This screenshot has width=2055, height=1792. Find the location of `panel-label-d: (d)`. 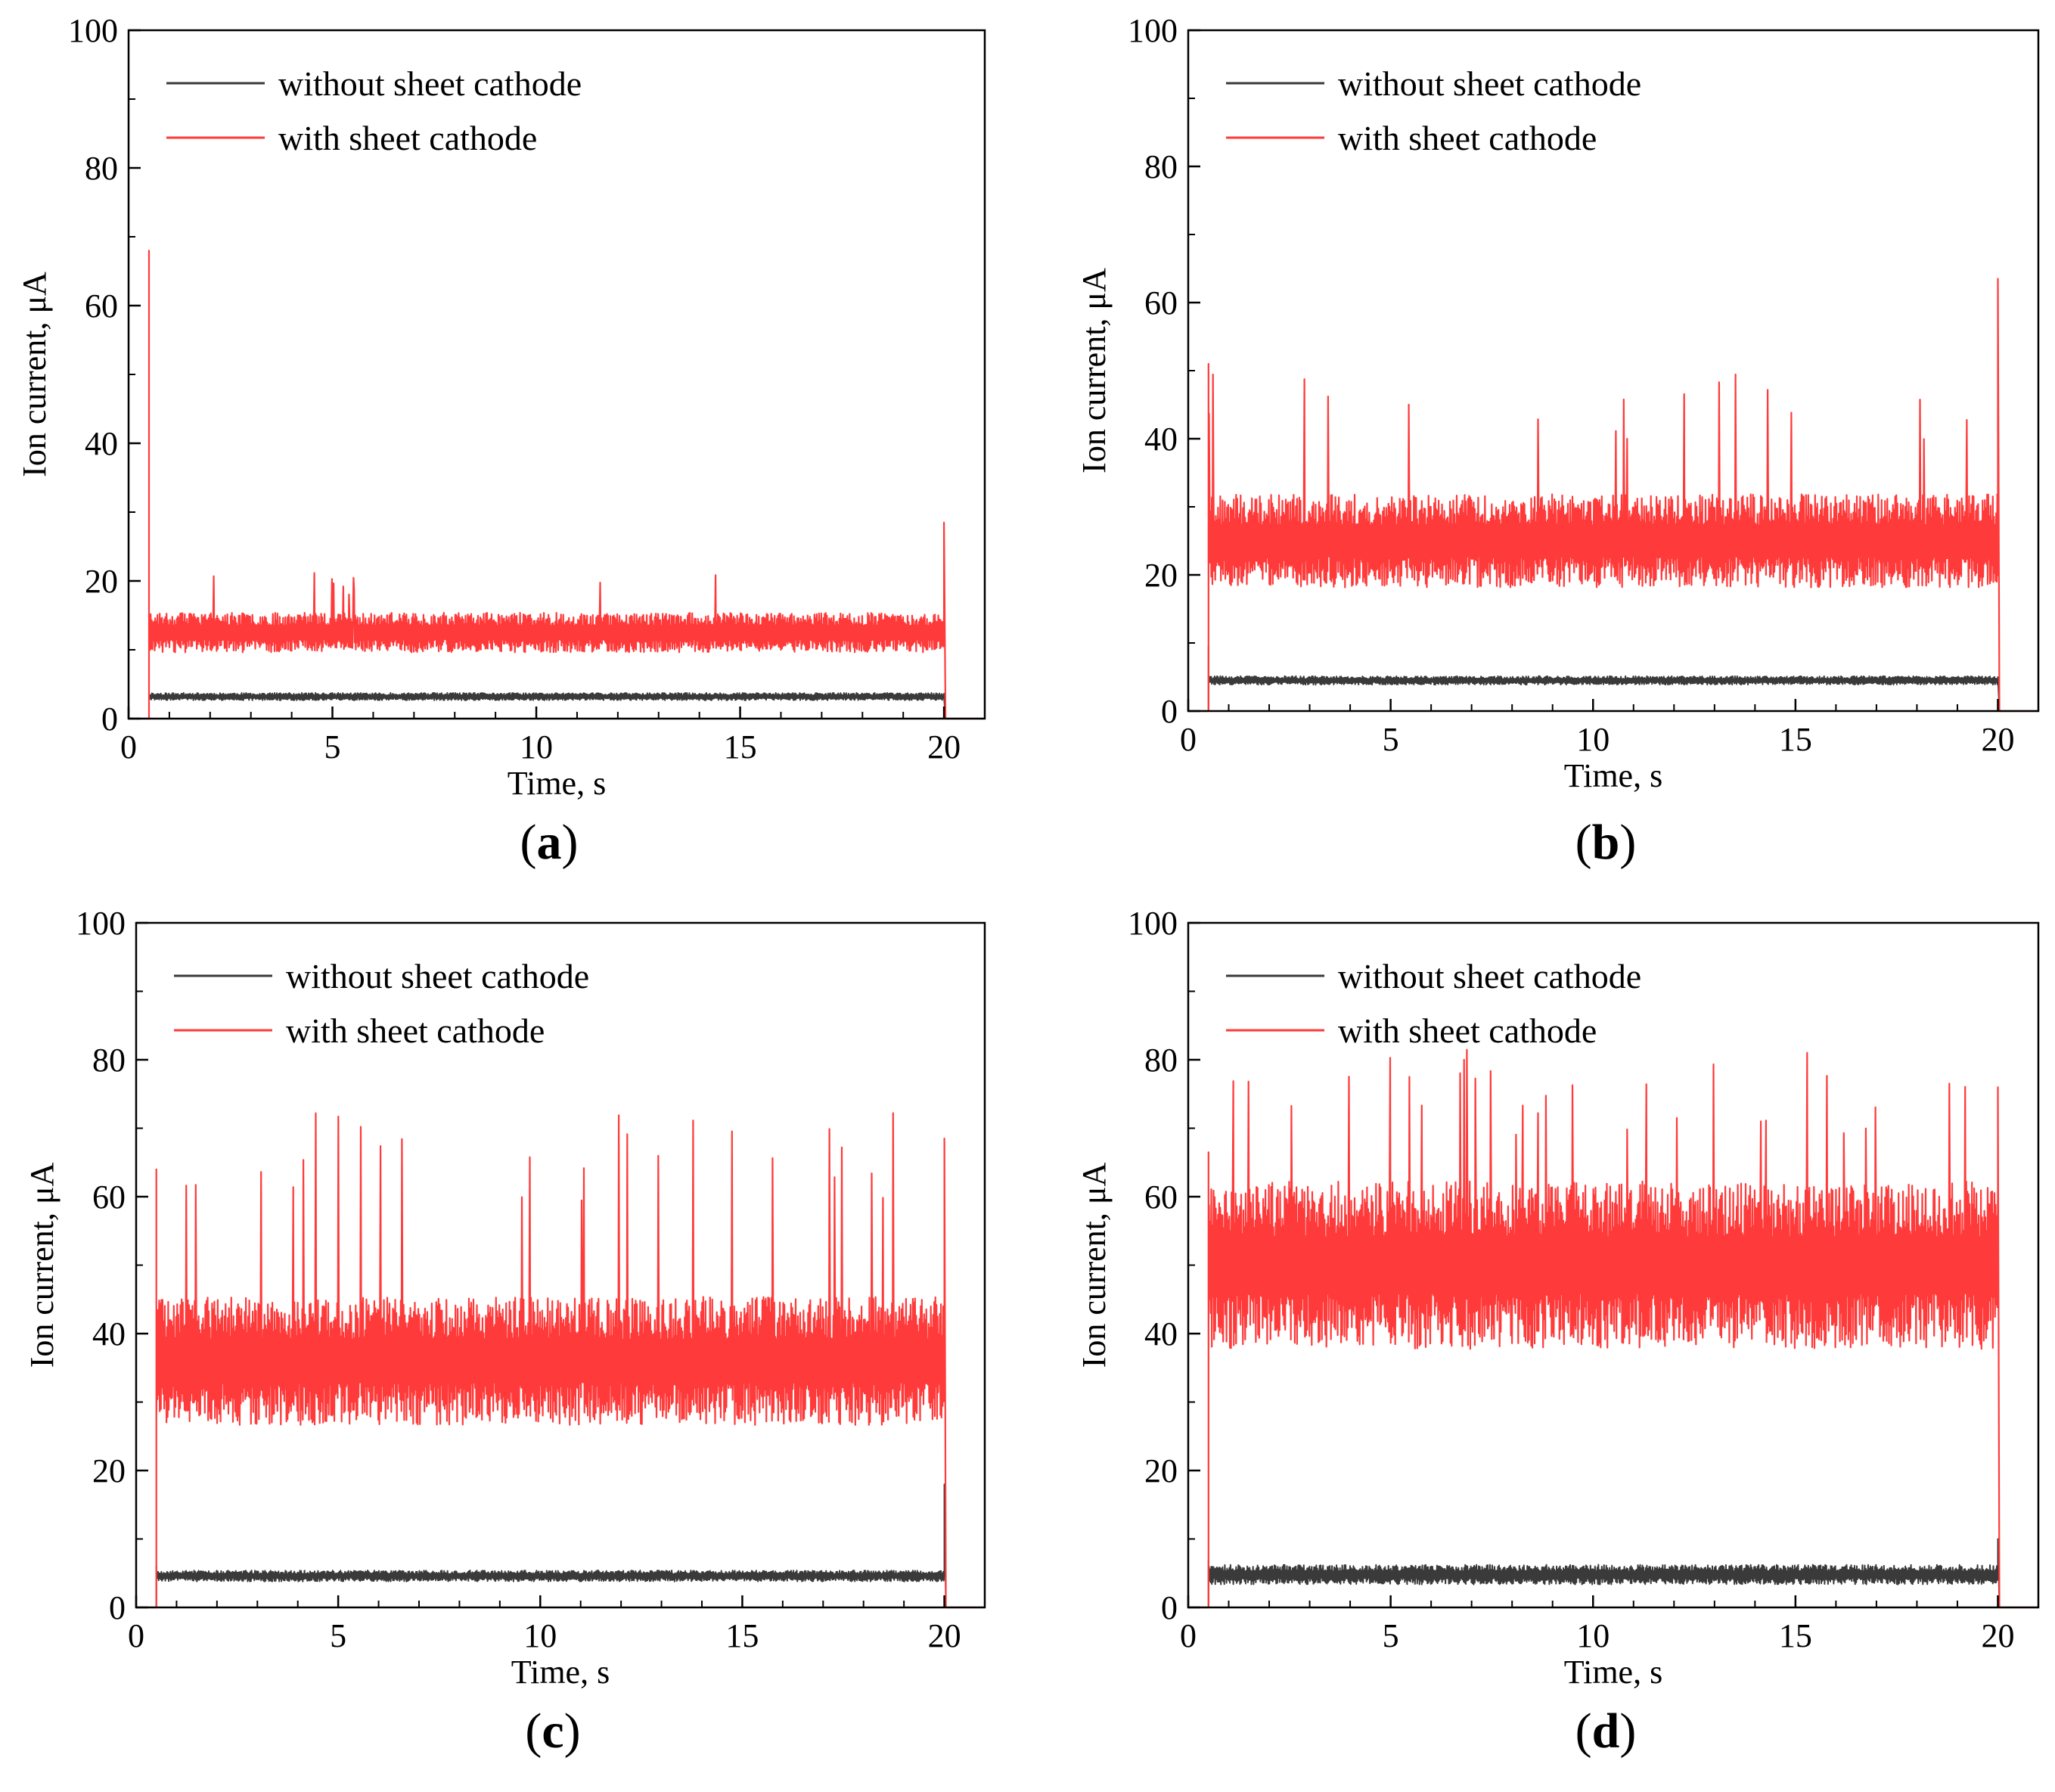

panel-label-d: (d) is located at coordinates (1606, 1731).